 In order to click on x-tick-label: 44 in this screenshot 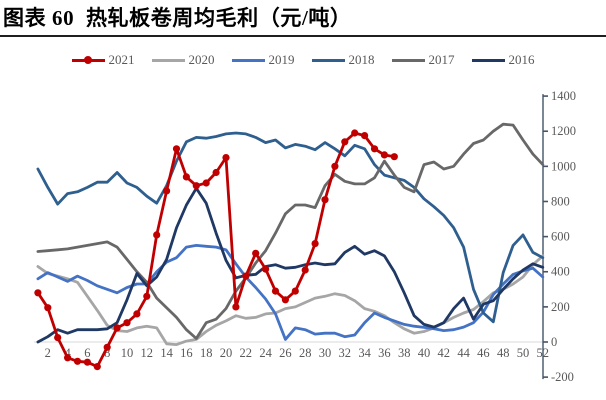, I will do `click(463, 353)`.